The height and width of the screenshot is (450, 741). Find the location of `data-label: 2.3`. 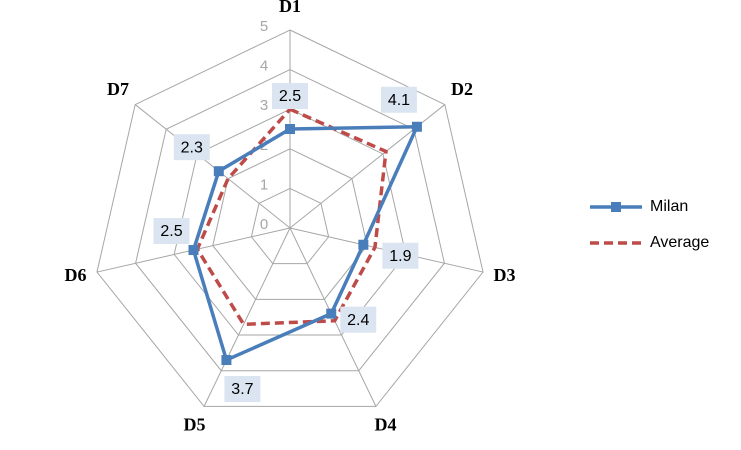

data-label: 2.3 is located at coordinates (192, 147).